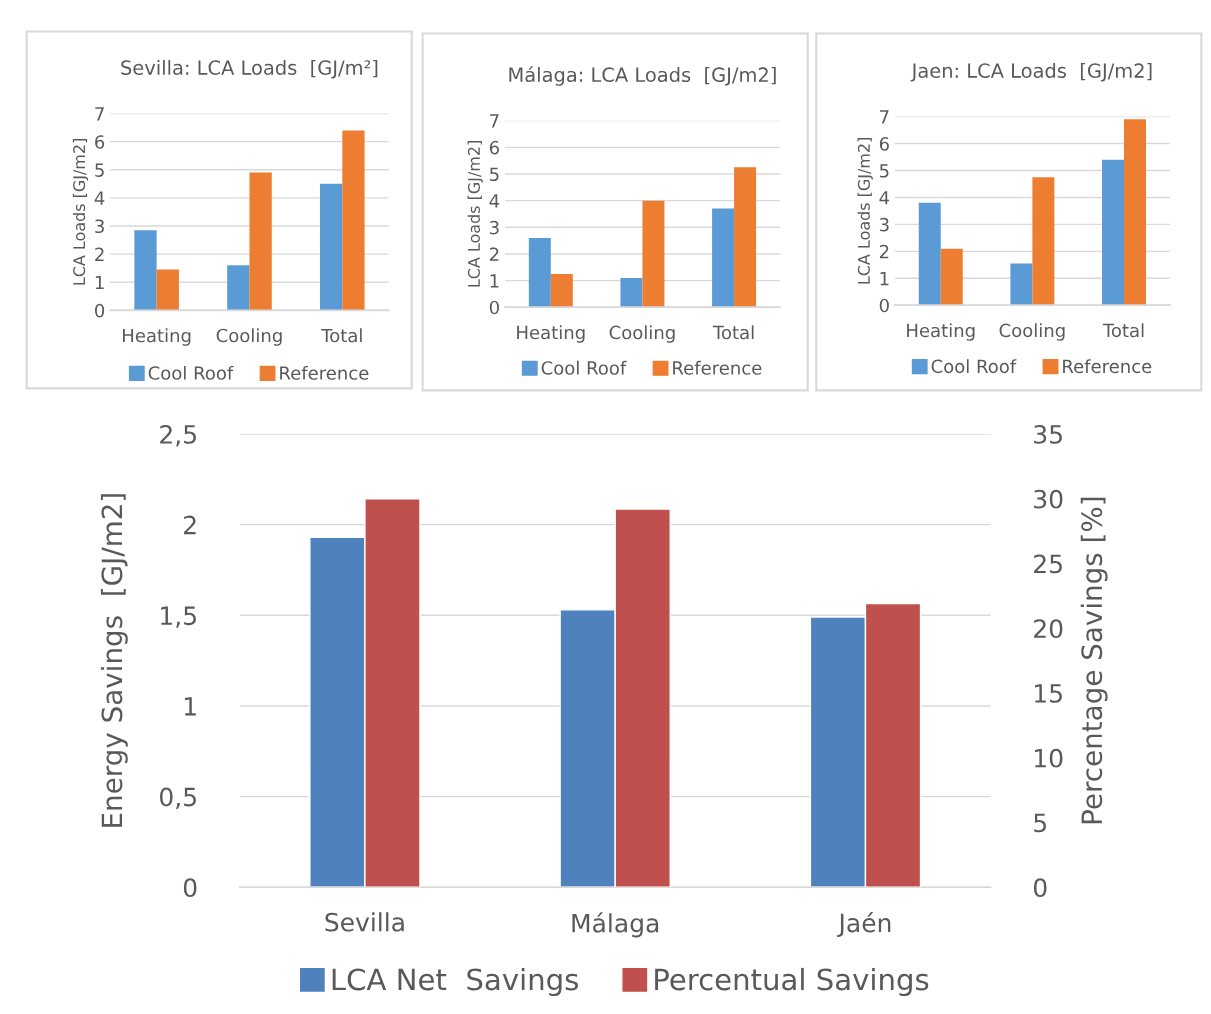  I want to click on y2-tick-label: 5, so click(1040, 823).